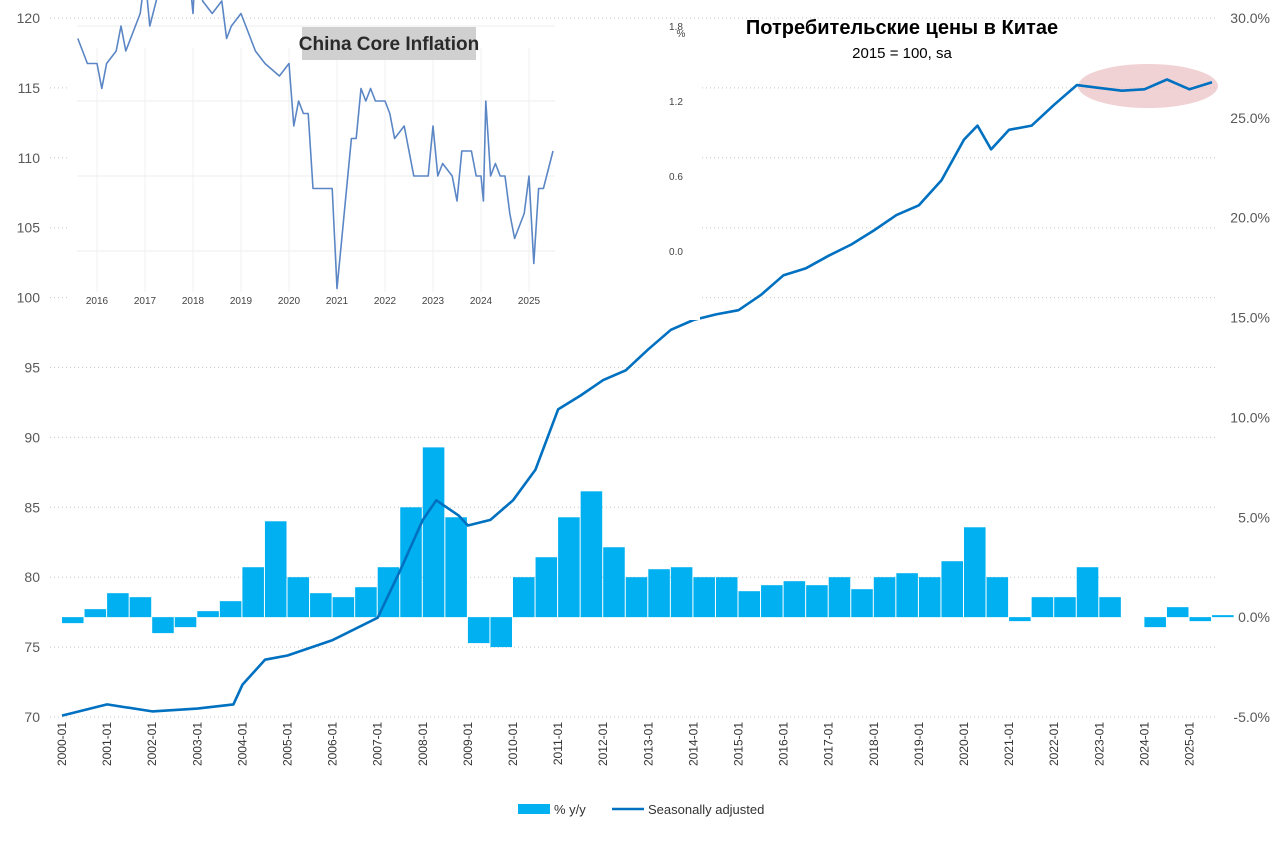 This screenshot has height=842, width=1280. What do you see at coordinates (288, 744) in the screenshot?
I see `x-tick-label: 2005-01` at bounding box center [288, 744].